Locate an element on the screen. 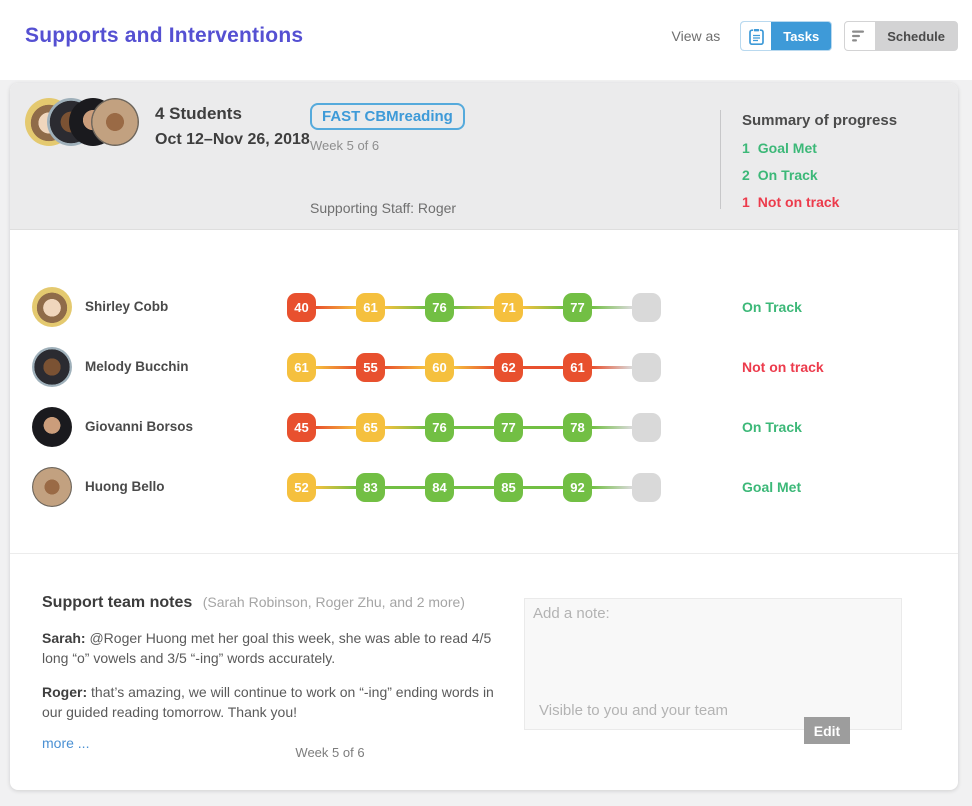 This screenshot has height=806, width=972. note-author: Roger: is located at coordinates (65, 691).